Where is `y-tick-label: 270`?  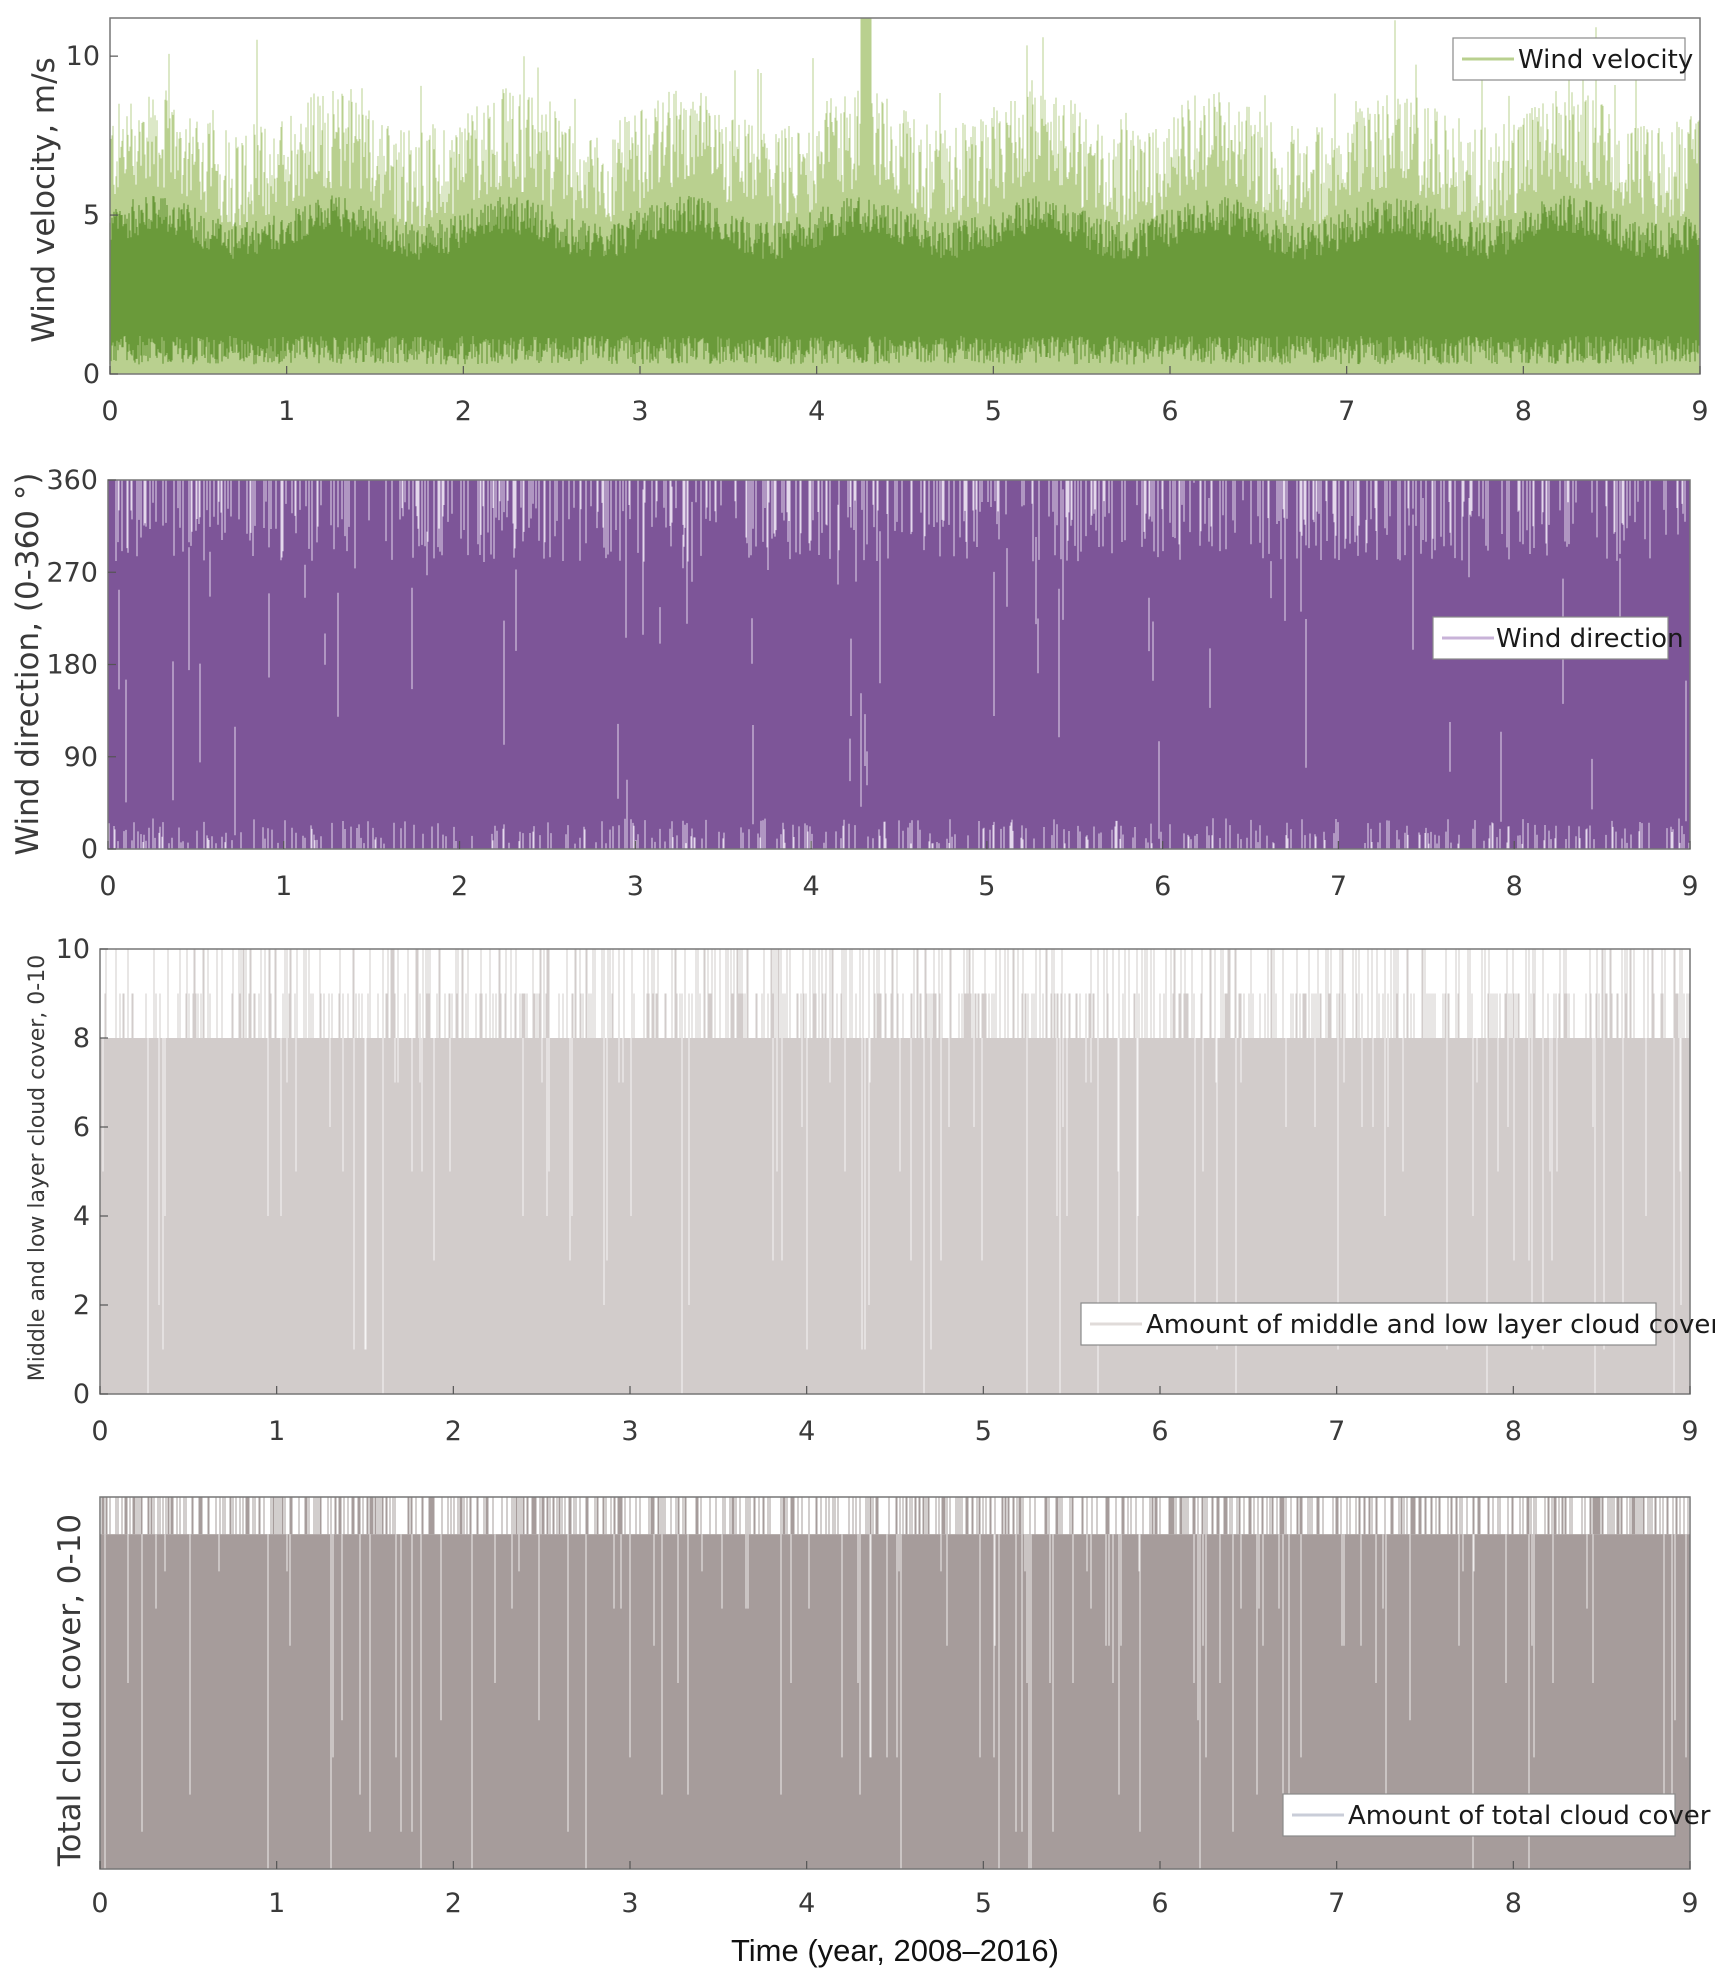 y-tick-label: 270 is located at coordinates (72, 572).